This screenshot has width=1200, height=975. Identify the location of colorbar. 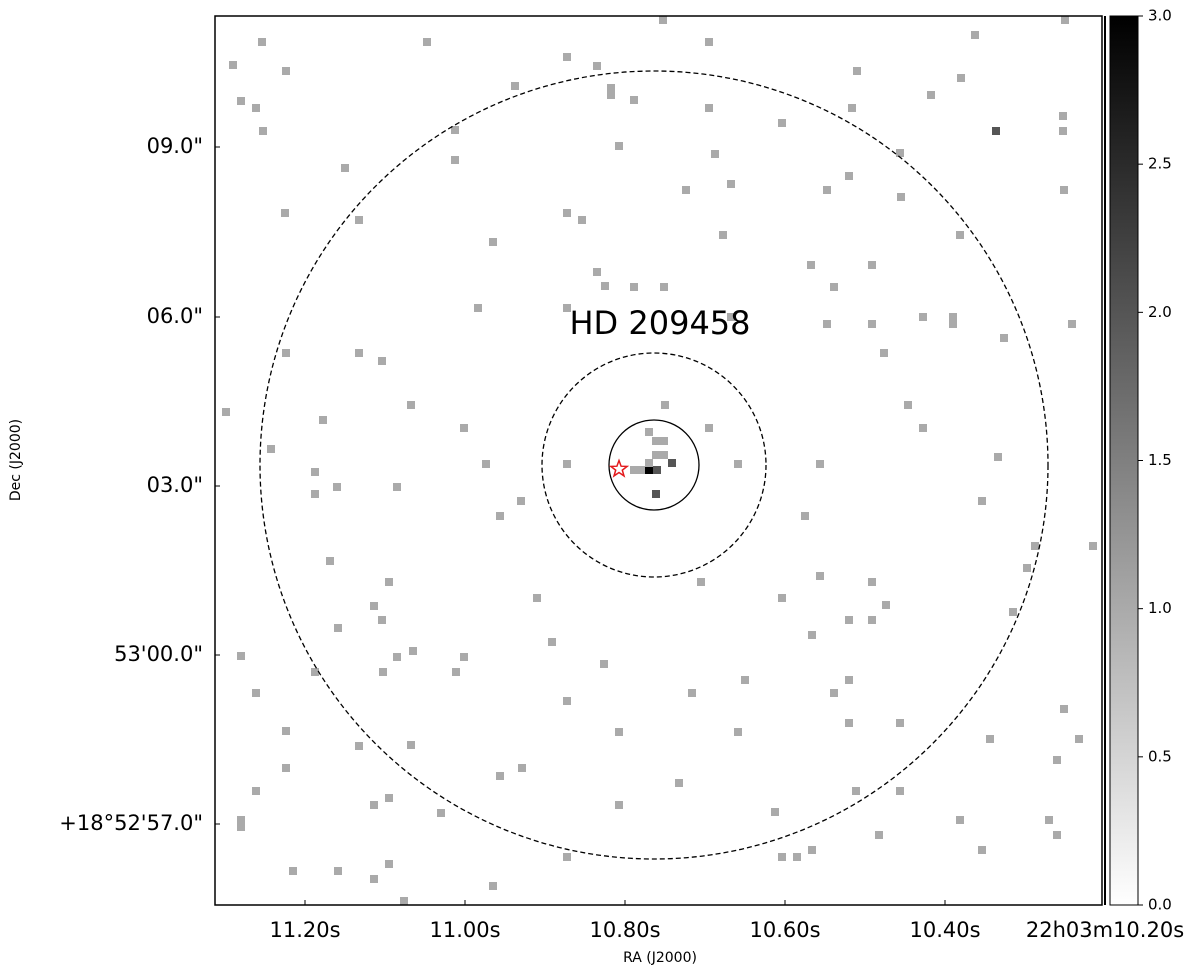
(1124, 460).